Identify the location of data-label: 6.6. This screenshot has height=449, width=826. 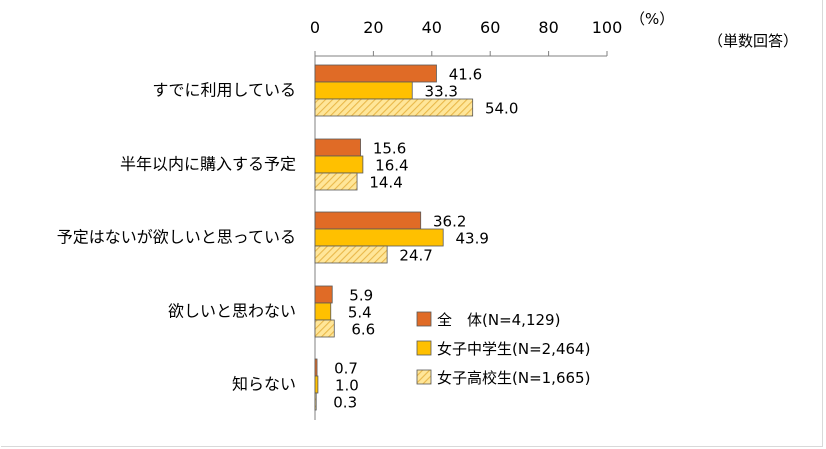
(363, 330).